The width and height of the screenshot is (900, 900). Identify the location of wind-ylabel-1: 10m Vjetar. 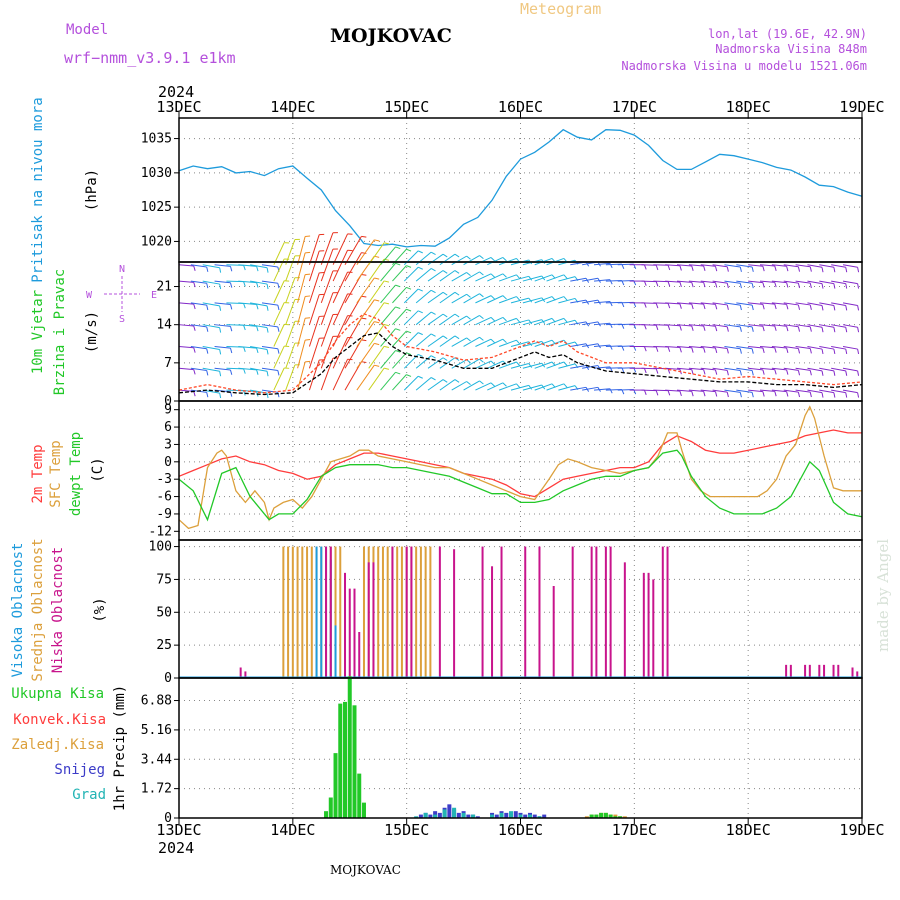
(38, 332).